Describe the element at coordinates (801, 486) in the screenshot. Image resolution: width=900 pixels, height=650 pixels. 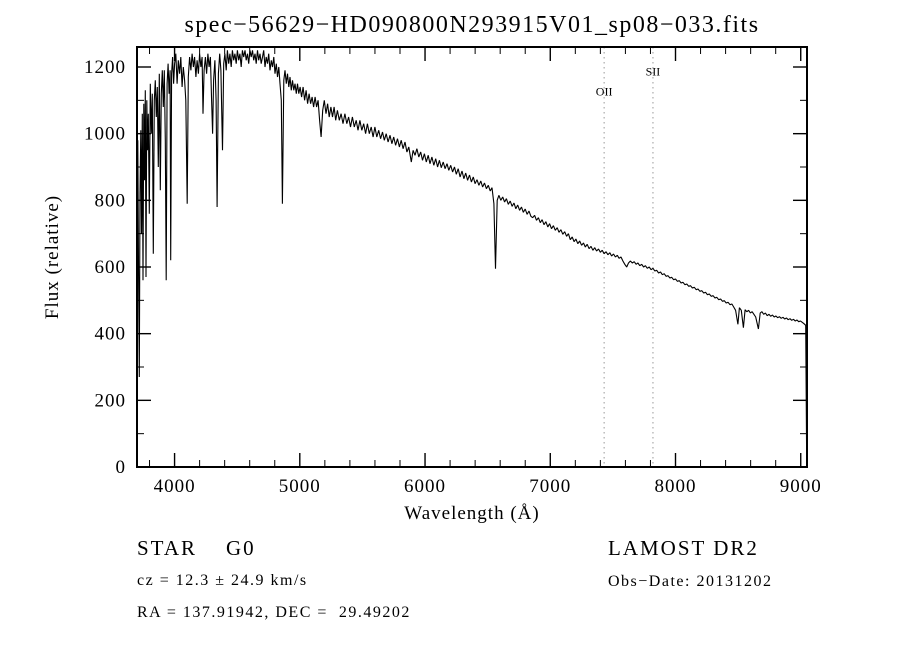
I see `x-tick-label: 9000` at that location.